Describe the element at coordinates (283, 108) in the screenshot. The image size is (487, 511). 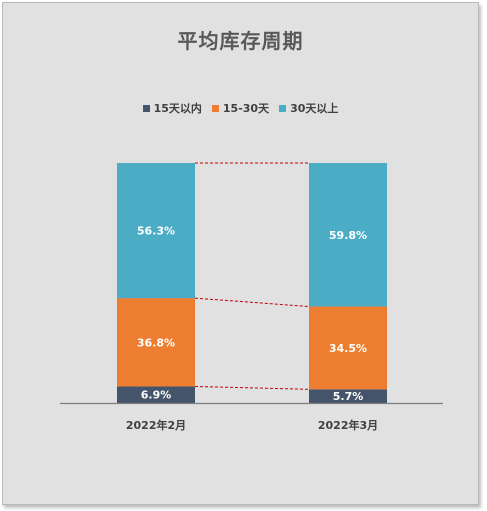
I see `legend-swatch-over-30-days` at that location.